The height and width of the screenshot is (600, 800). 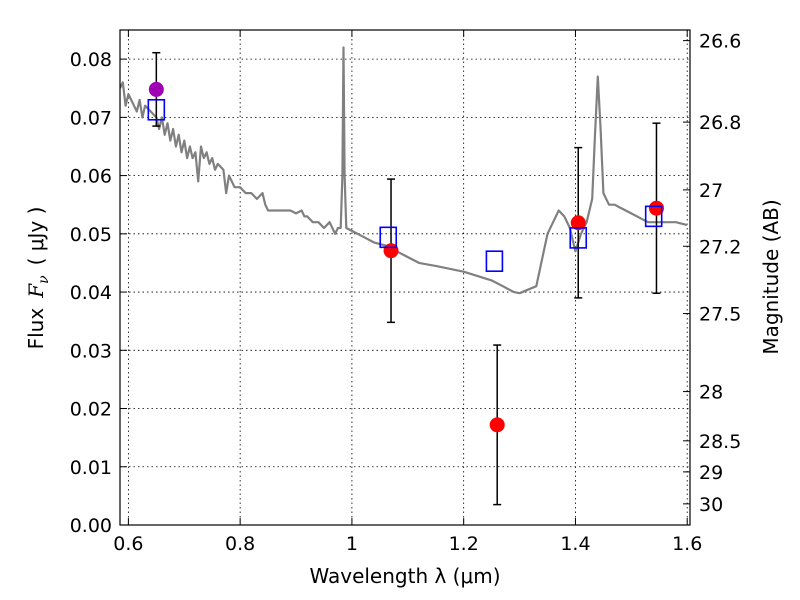 I want to click on y2-tick-label: 26.6, so click(x=720, y=42).